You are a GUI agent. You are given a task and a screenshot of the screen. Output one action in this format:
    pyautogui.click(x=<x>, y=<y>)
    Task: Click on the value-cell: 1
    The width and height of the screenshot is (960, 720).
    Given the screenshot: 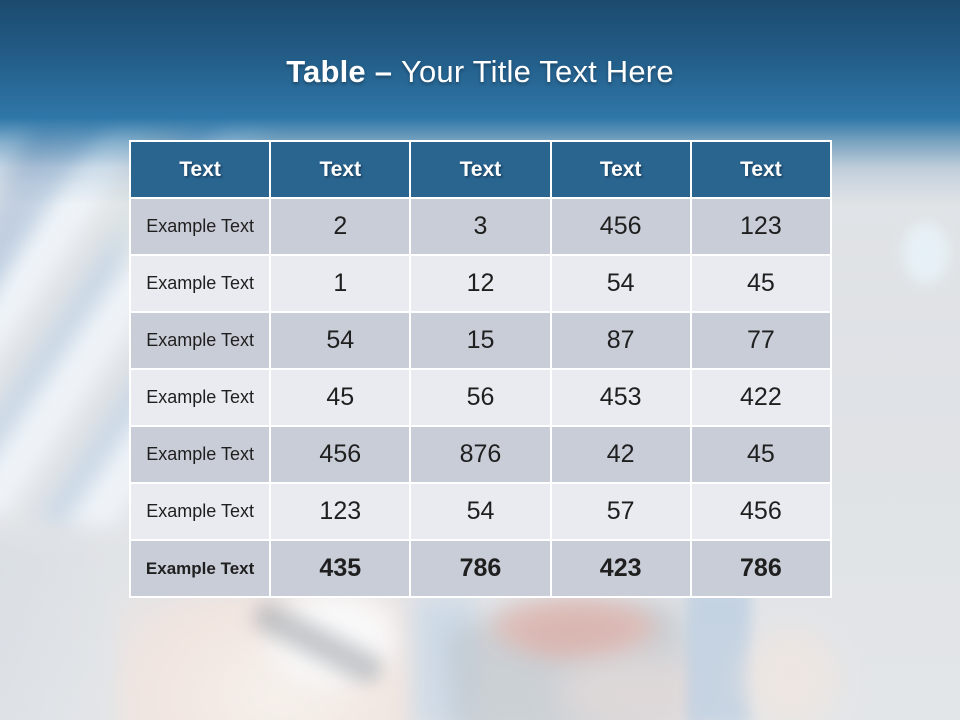 What is the action you would take?
    pyautogui.click(x=340, y=283)
    